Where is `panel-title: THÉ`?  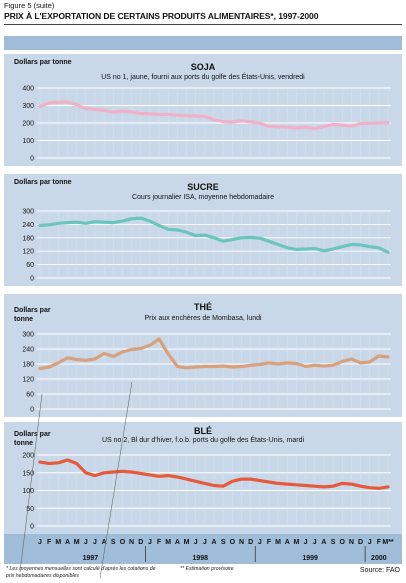 panel-title: THÉ is located at coordinates (203, 307).